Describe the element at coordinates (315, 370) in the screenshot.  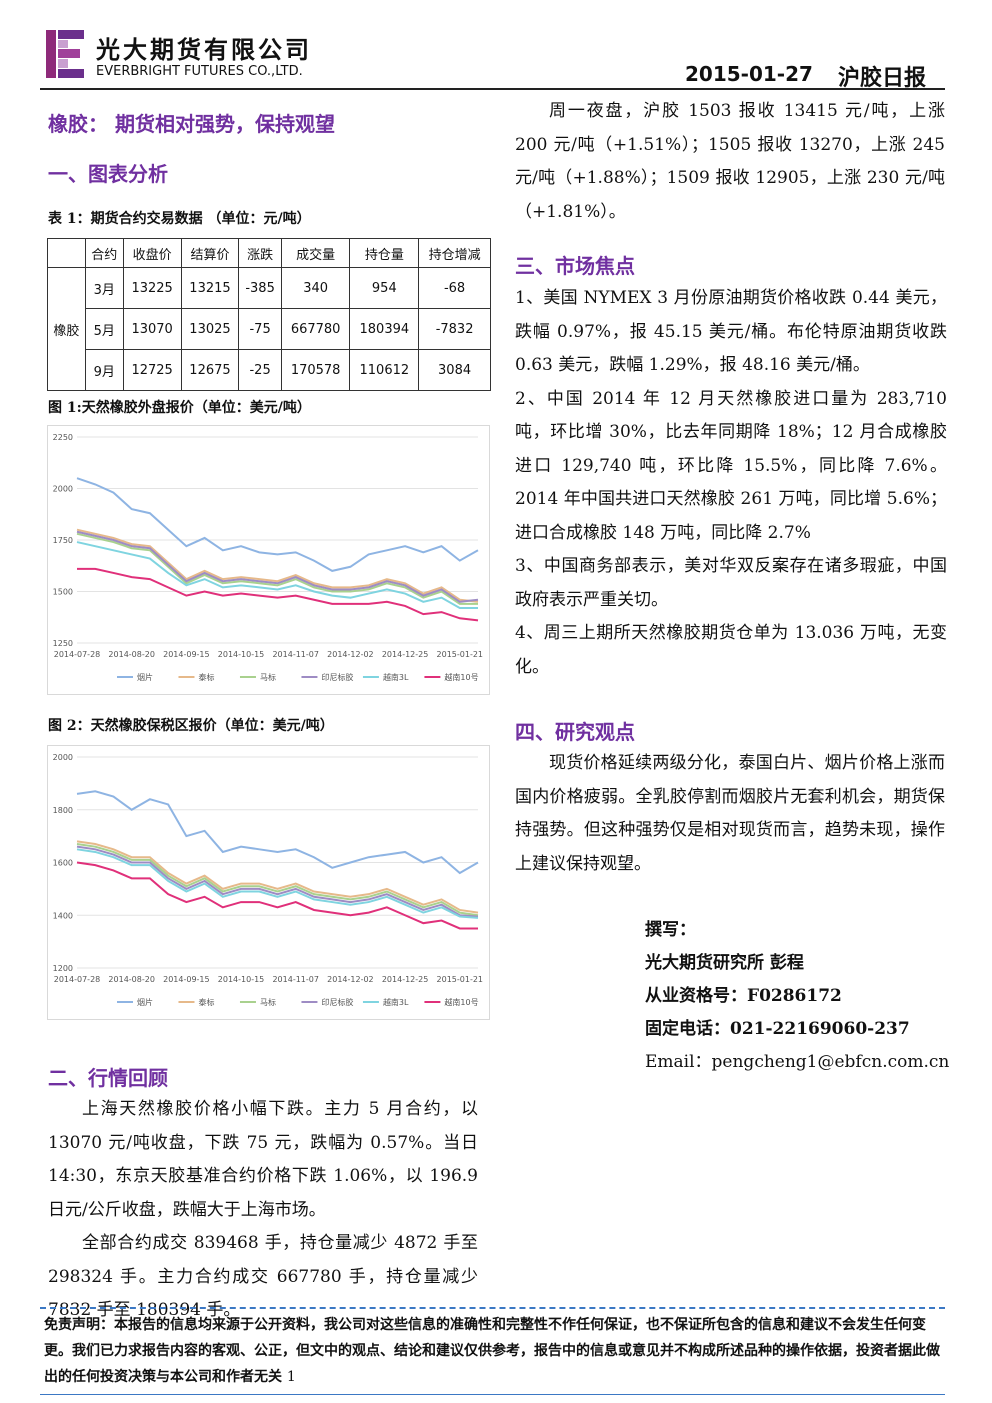
I see `cell: 170578` at that location.